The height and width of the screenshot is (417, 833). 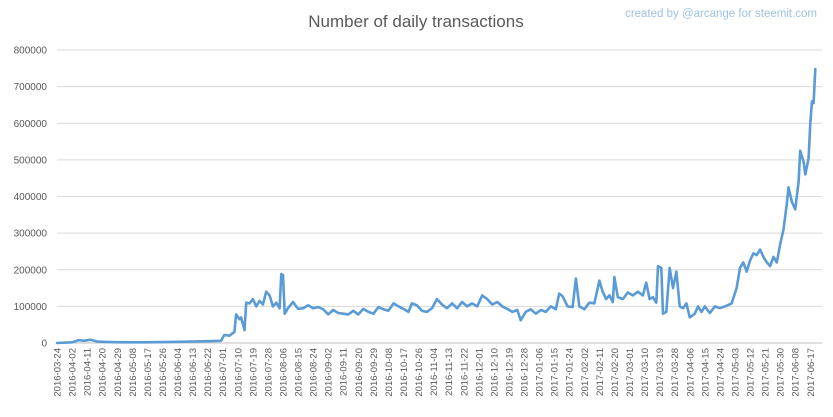 I want to click on x-tick-label: 2017-06-17, so click(x=811, y=372).